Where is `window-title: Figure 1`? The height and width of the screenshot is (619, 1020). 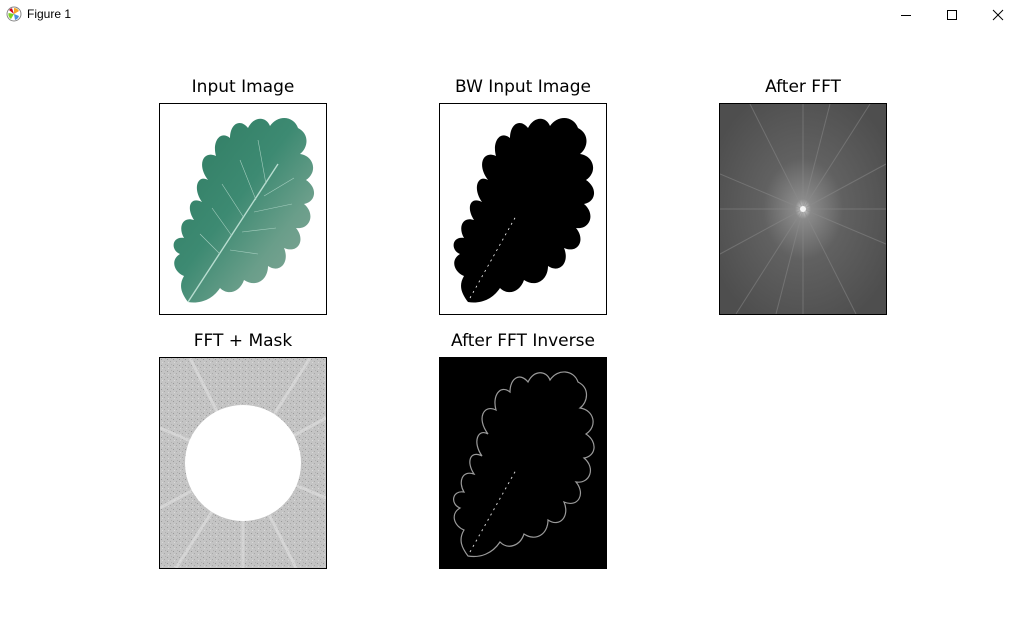 window-title: Figure 1 is located at coordinates (49, 14).